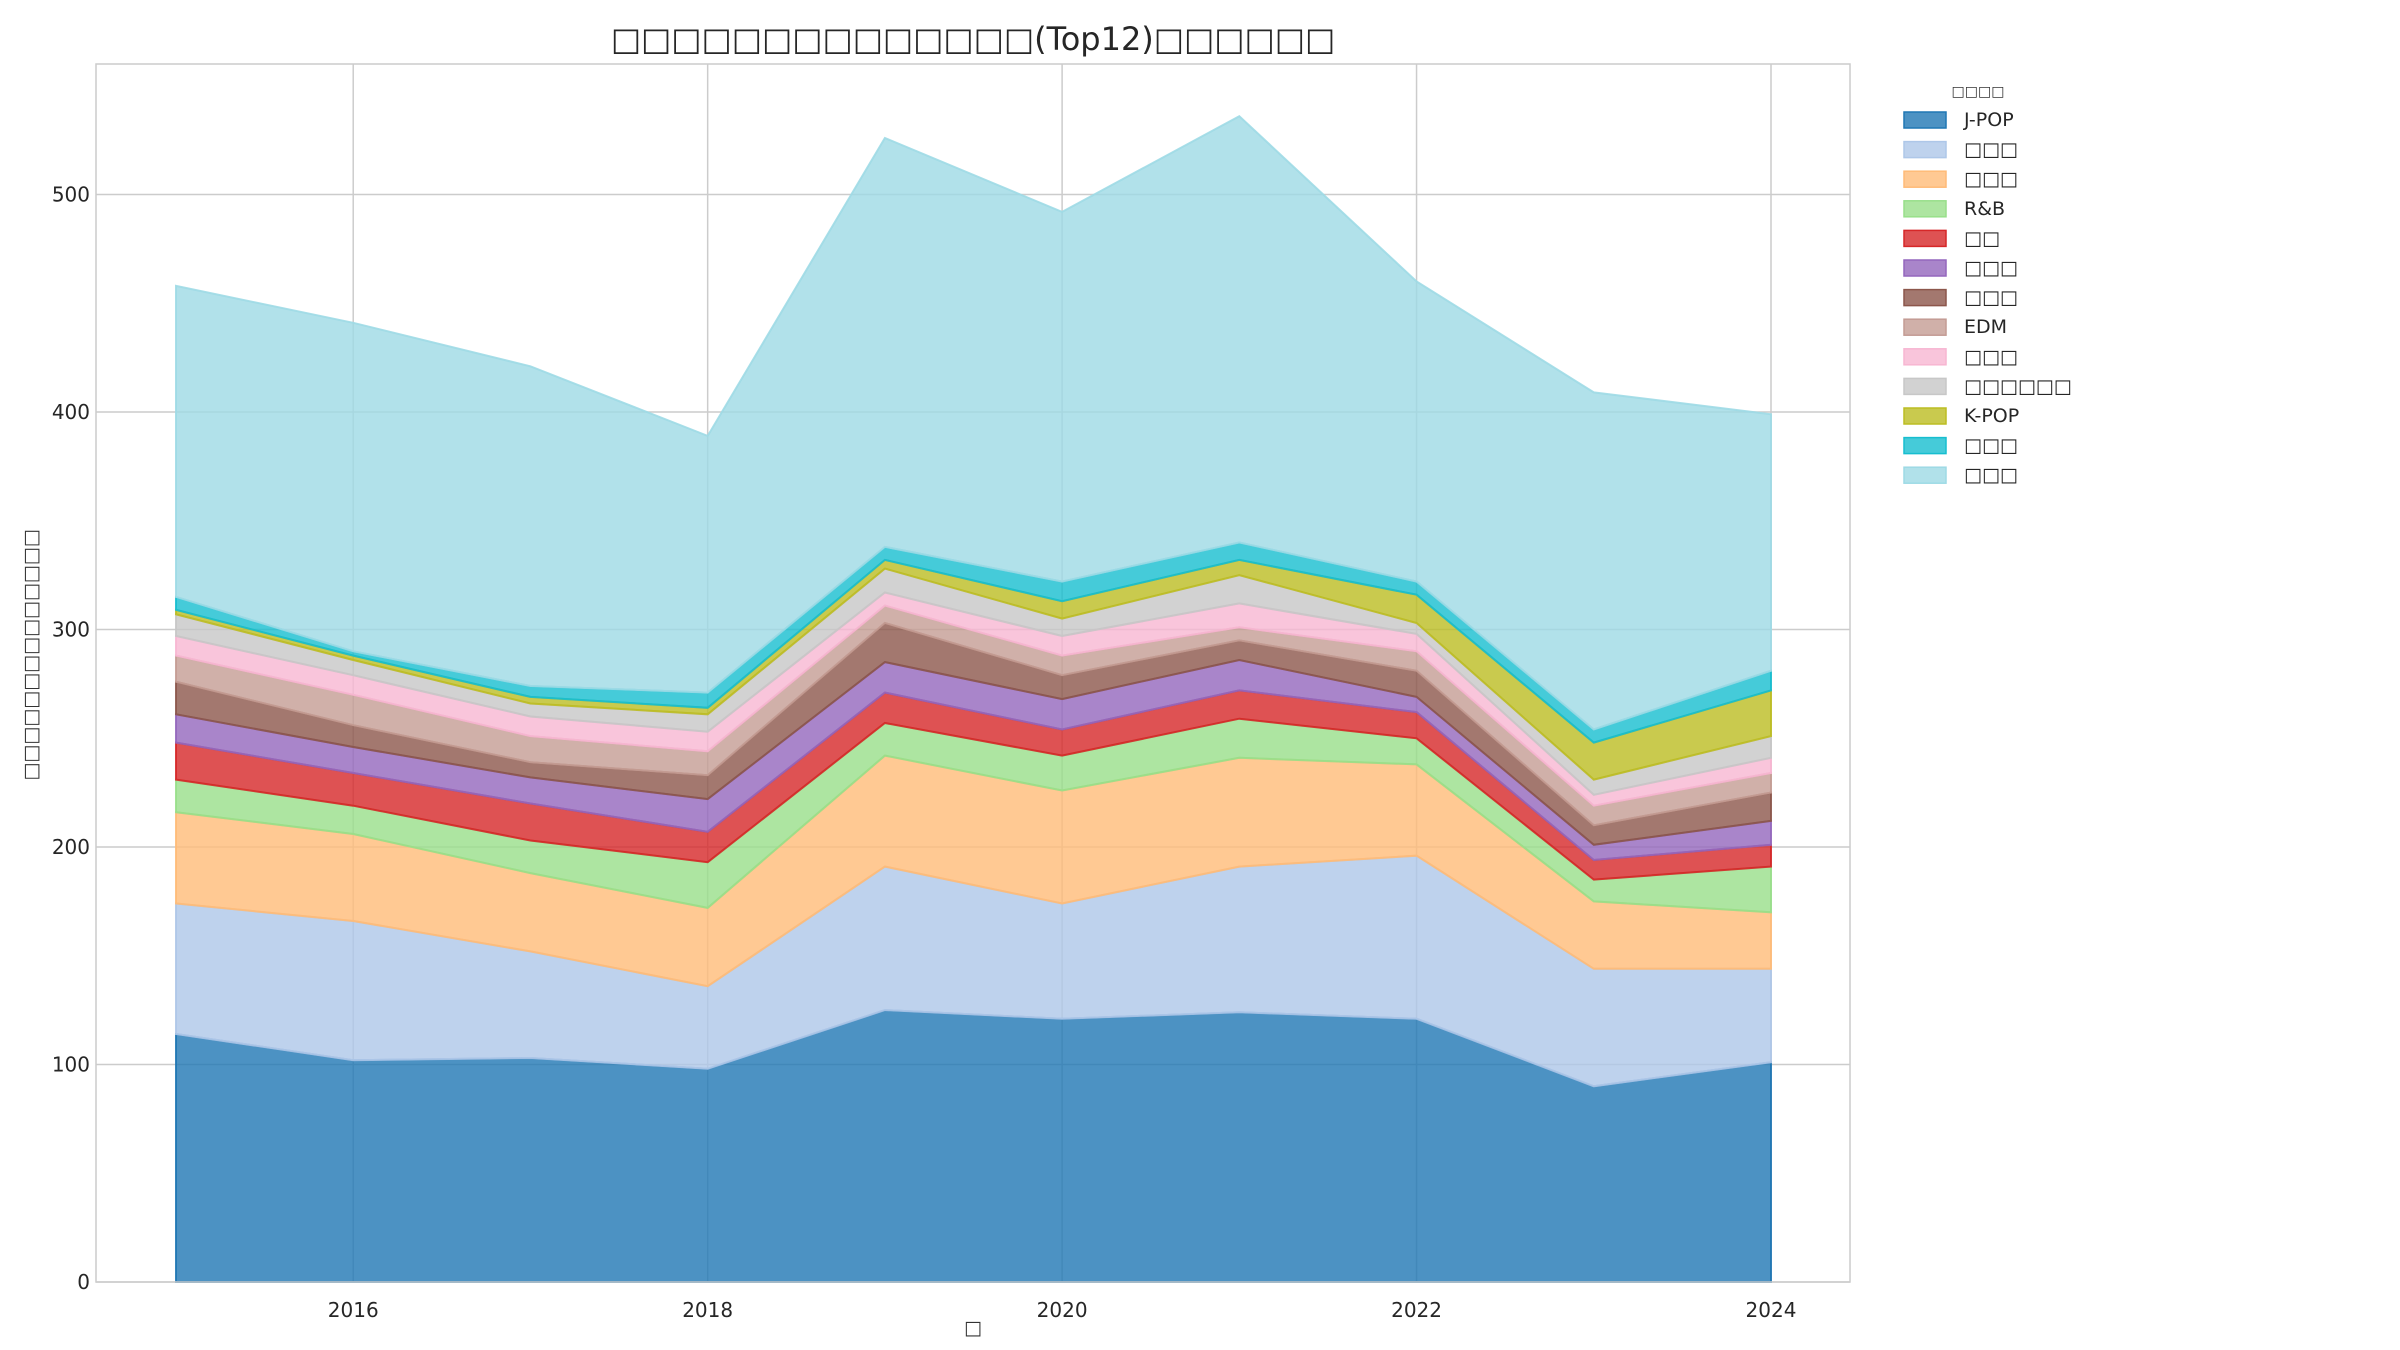  Describe the element at coordinates (71, 412) in the screenshot. I see `y-tick-label: 400` at that location.